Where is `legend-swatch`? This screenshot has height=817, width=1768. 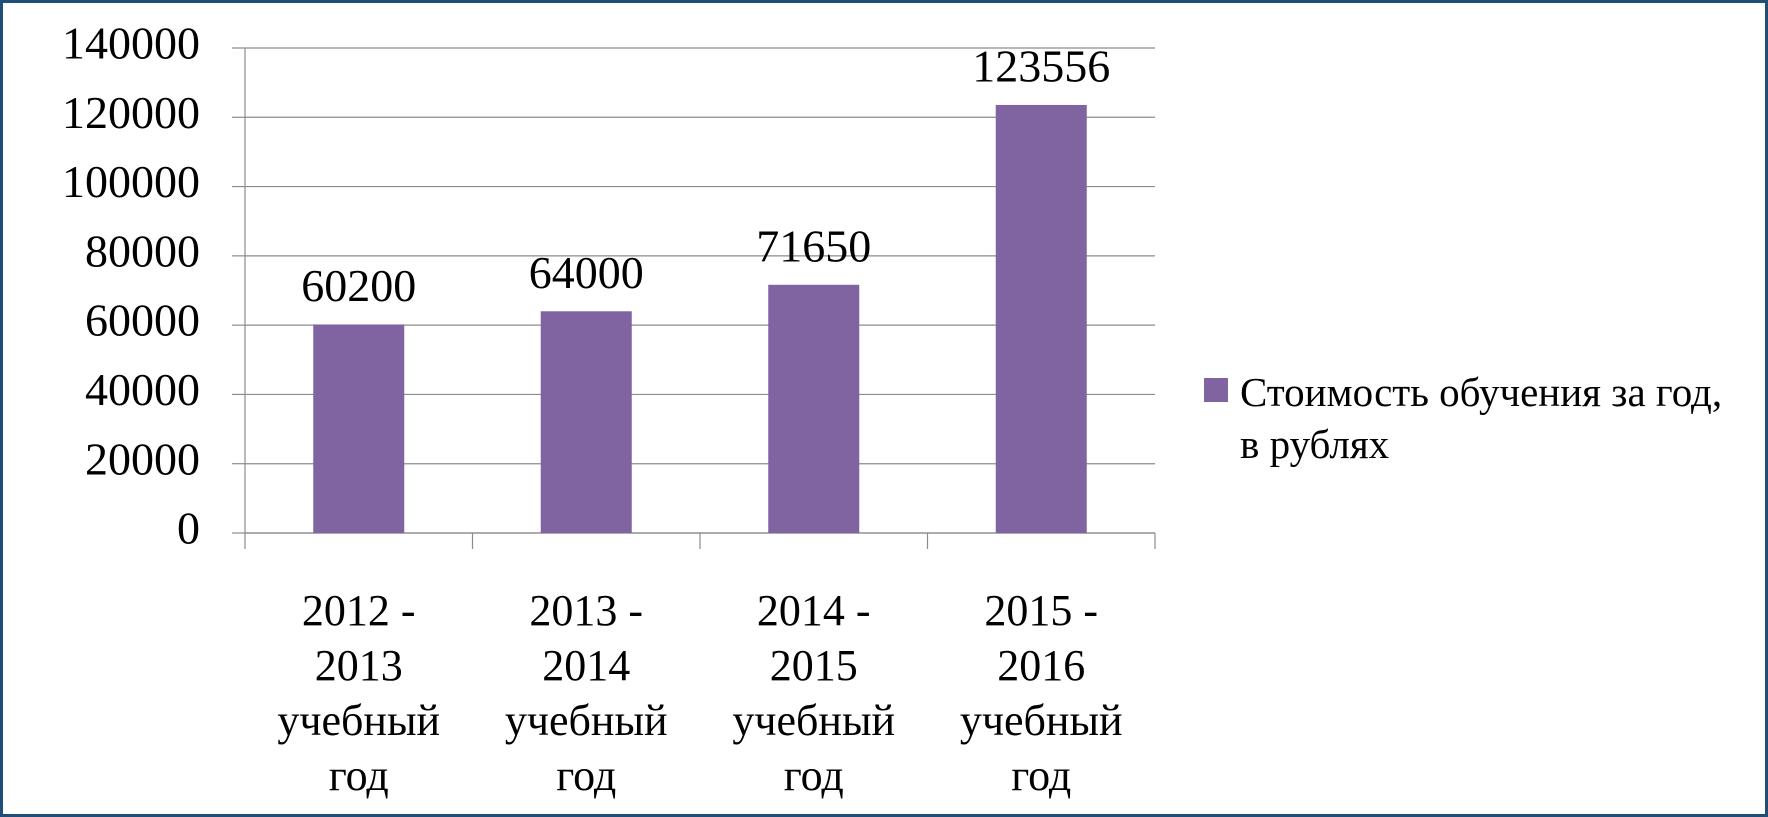
legend-swatch is located at coordinates (1216, 390).